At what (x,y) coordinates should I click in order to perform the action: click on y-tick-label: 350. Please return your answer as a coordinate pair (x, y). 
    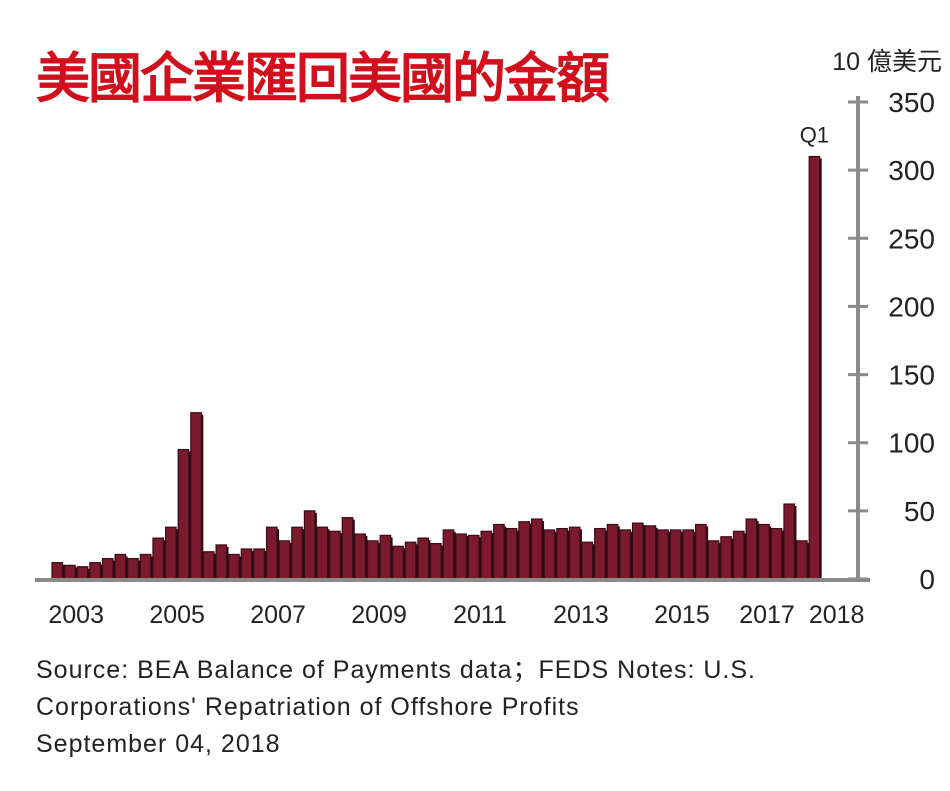
    Looking at the image, I should click on (911, 102).